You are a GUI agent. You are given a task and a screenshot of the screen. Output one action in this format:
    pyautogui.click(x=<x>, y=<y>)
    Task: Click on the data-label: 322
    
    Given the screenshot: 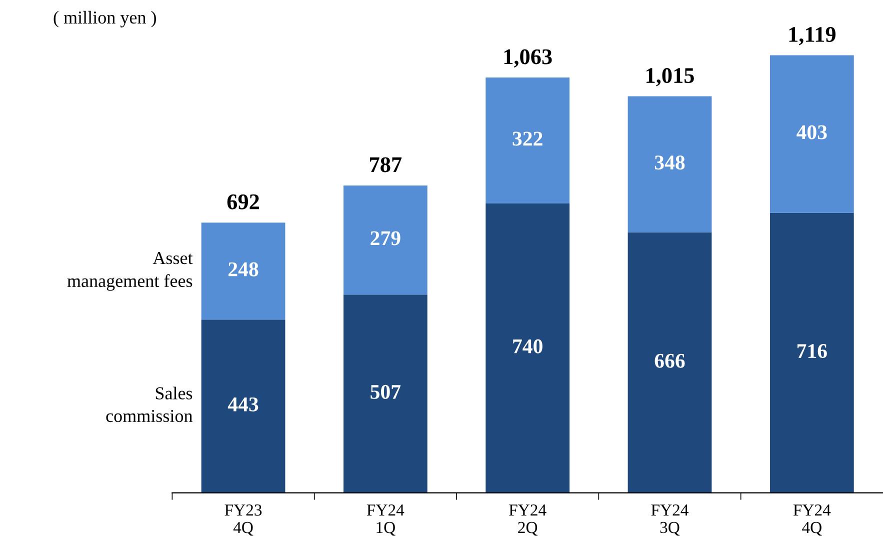 What is the action you would take?
    pyautogui.click(x=527, y=139)
    